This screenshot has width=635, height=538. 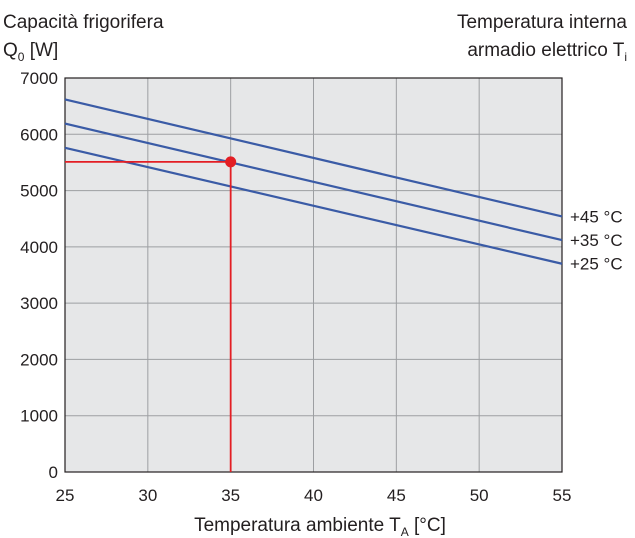 What do you see at coordinates (39, 247) in the screenshot?
I see `y-tick-label: 4000` at bounding box center [39, 247].